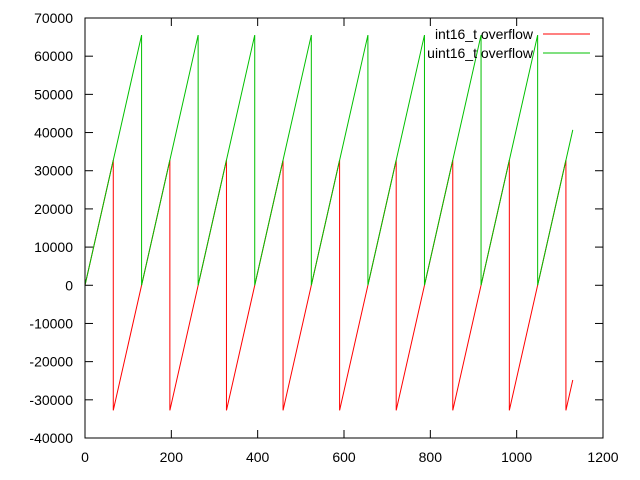 This screenshot has width=640, height=480. I want to click on y-tick-label-10: 60000, so click(53, 56).